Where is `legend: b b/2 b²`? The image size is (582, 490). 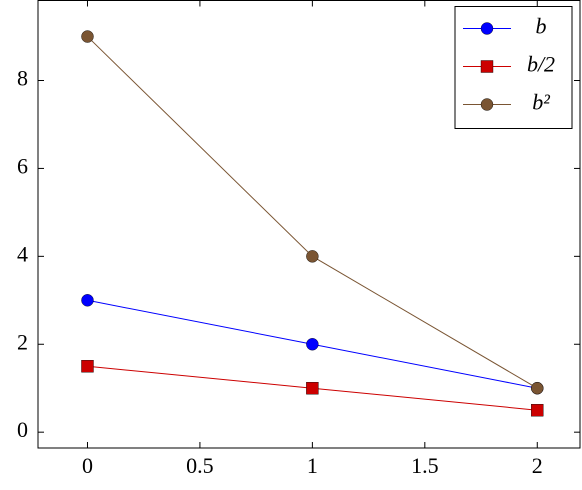 legend: b b/2 b² is located at coordinates (513, 67).